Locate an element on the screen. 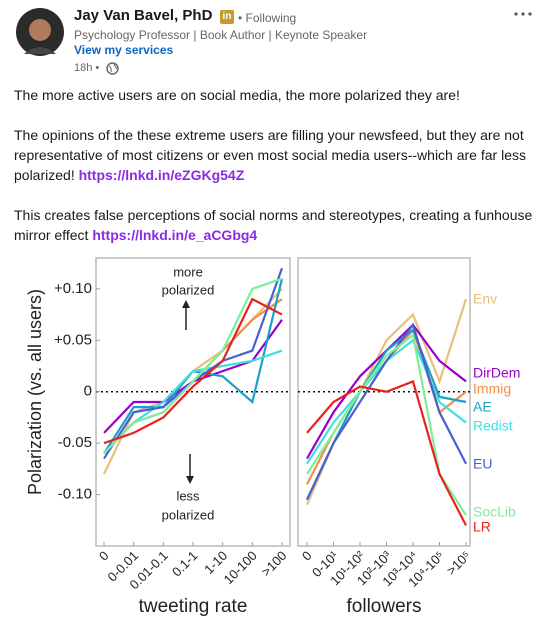  series-label: Immig is located at coordinates (492, 389).